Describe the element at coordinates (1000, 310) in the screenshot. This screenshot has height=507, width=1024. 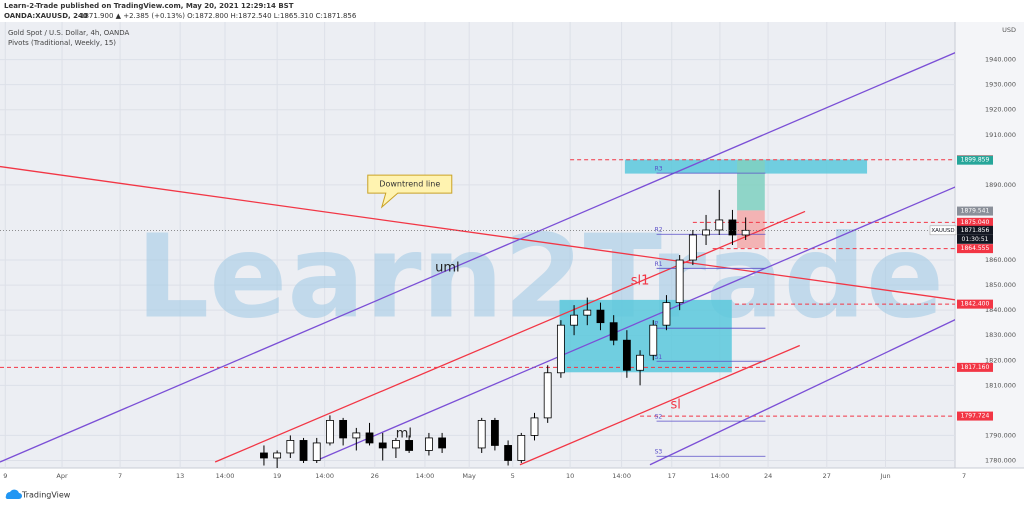
I see `y-tick-label: 1840.000` at that location.